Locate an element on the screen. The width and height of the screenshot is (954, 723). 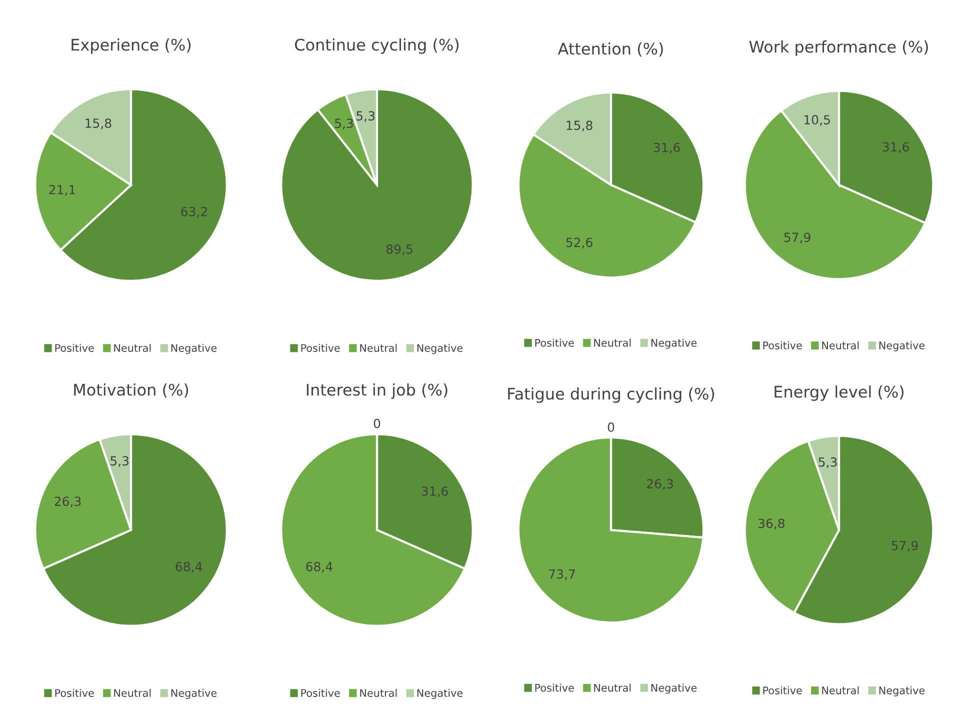
chart-title: Continue cycling (%) is located at coordinates (377, 46).